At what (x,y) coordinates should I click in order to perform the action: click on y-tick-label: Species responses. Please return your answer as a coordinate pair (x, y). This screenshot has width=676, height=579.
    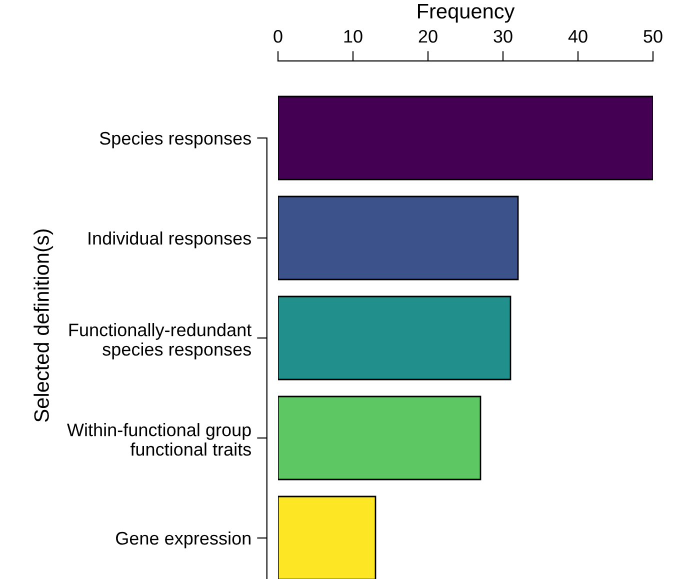
    Looking at the image, I should click on (175, 139).